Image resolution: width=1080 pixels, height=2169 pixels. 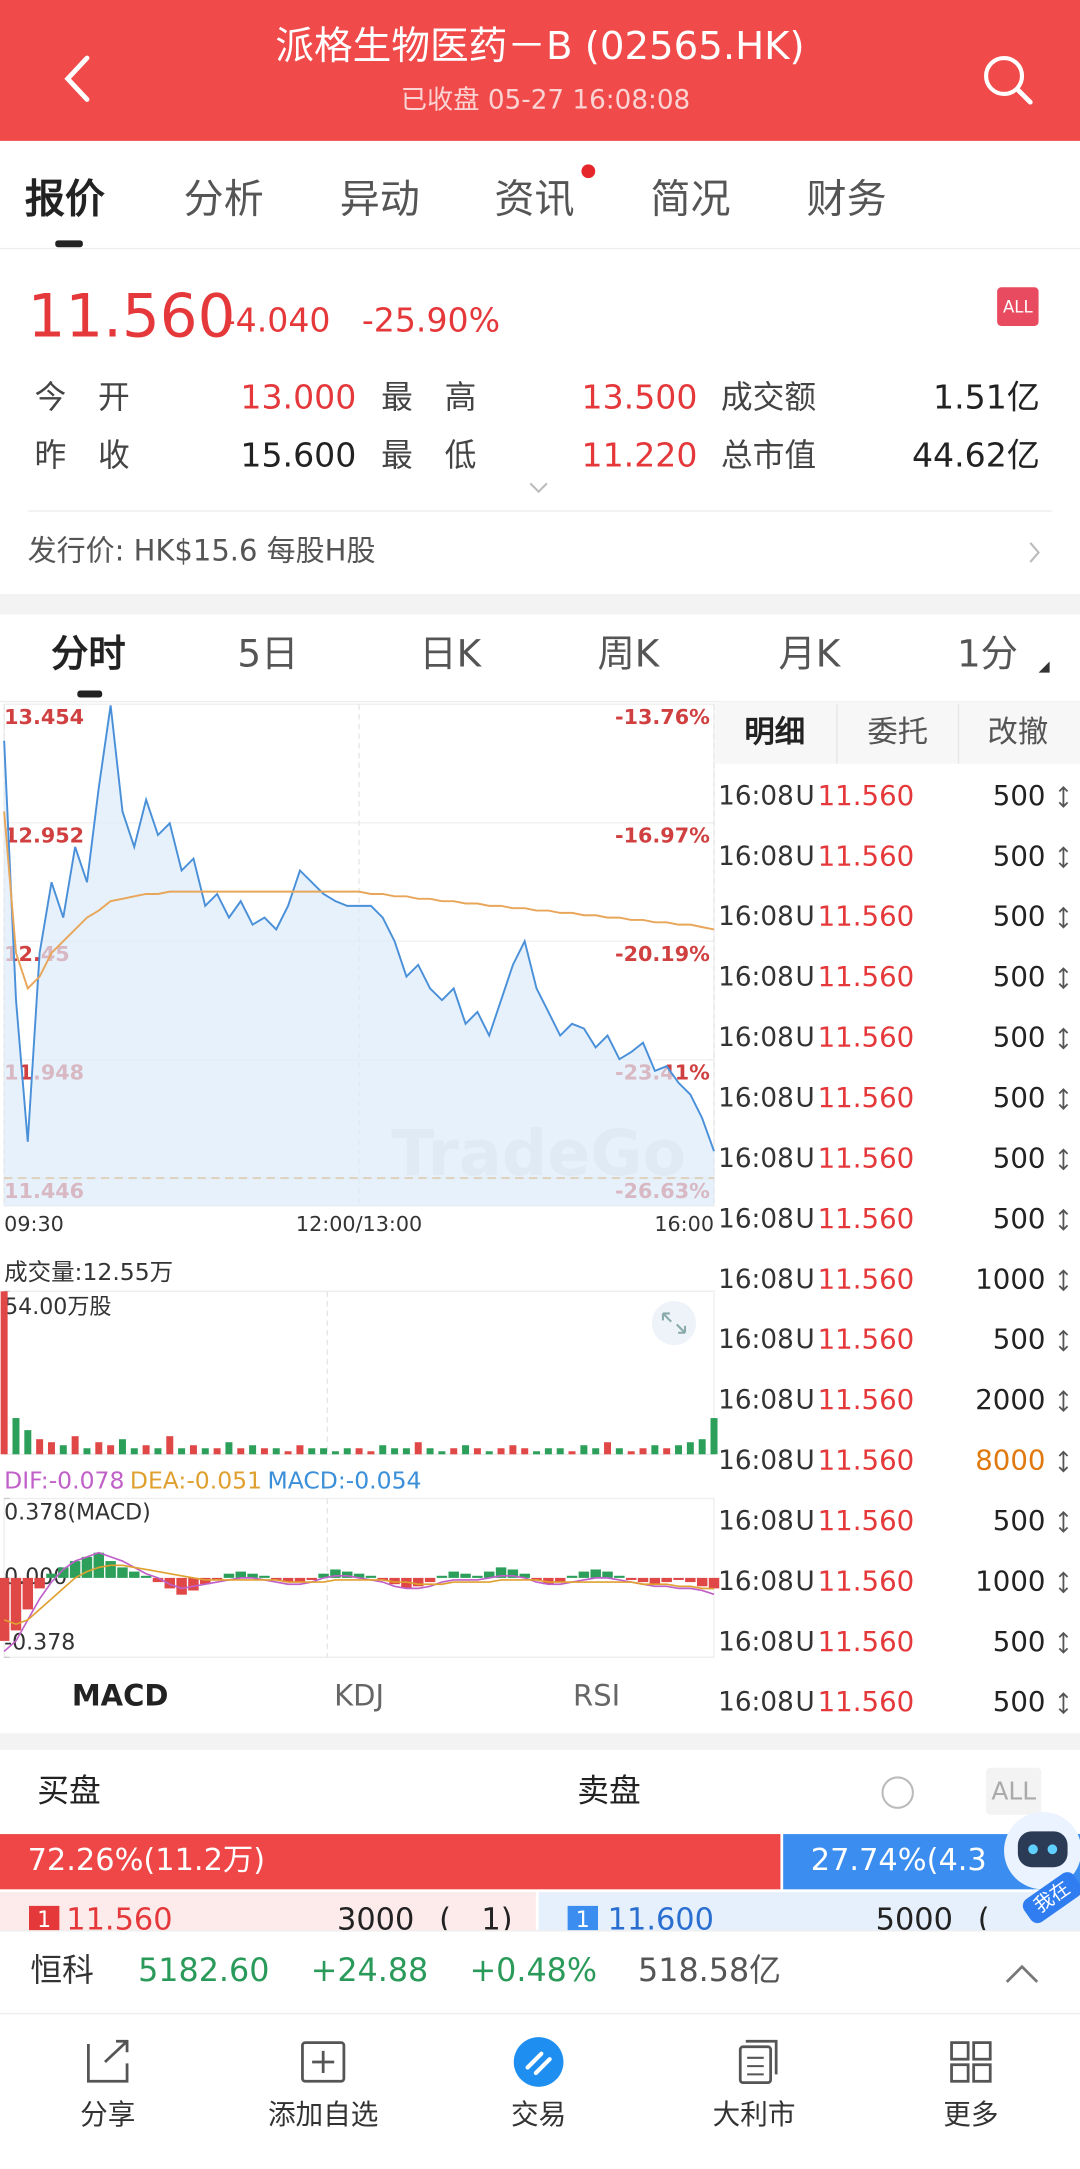 What do you see at coordinates (754, 2114) in the screenshot?
I see `nav-item: 大利市` at bounding box center [754, 2114].